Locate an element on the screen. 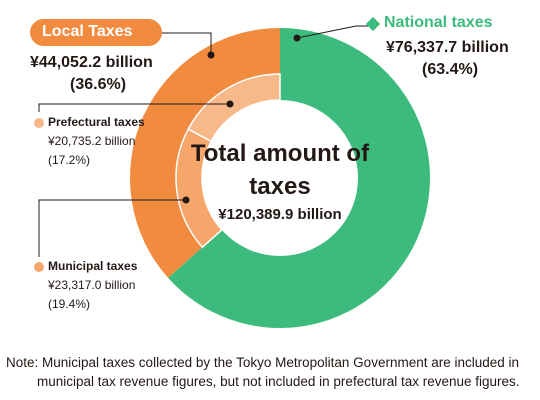 This screenshot has height=400, width=540. leader-national-dot is located at coordinates (297, 38).